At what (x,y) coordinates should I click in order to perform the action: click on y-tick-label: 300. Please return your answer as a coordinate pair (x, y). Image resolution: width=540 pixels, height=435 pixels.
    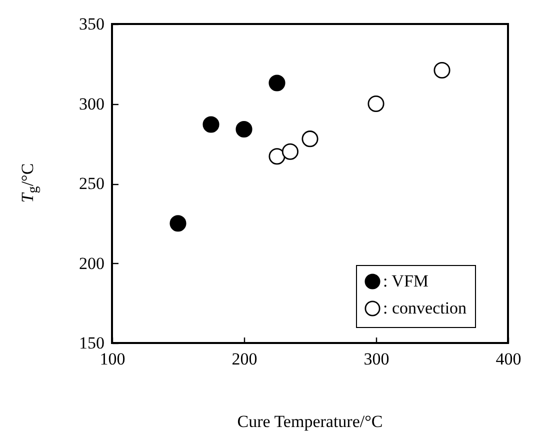
    Looking at the image, I should click on (91, 104).